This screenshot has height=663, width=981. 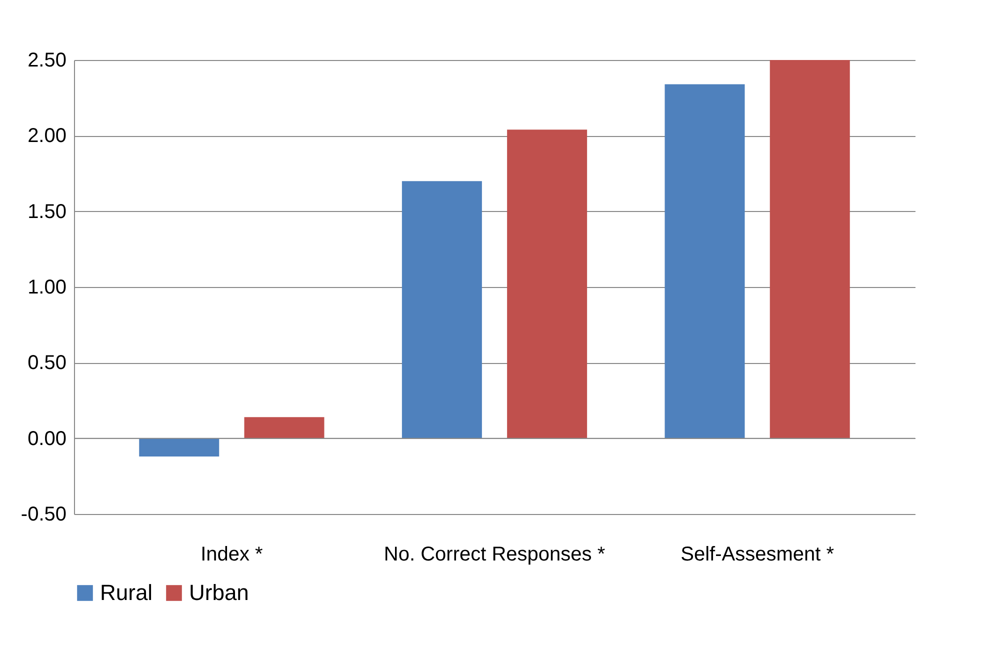 What do you see at coordinates (47, 287) in the screenshot?
I see `y-tick-label: 1.00` at bounding box center [47, 287].